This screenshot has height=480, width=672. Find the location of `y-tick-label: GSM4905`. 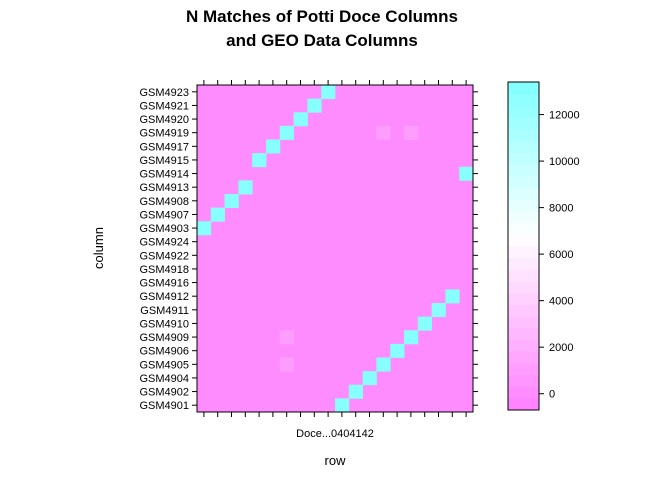

y-tick-label: GSM4905 is located at coordinates (164, 365).